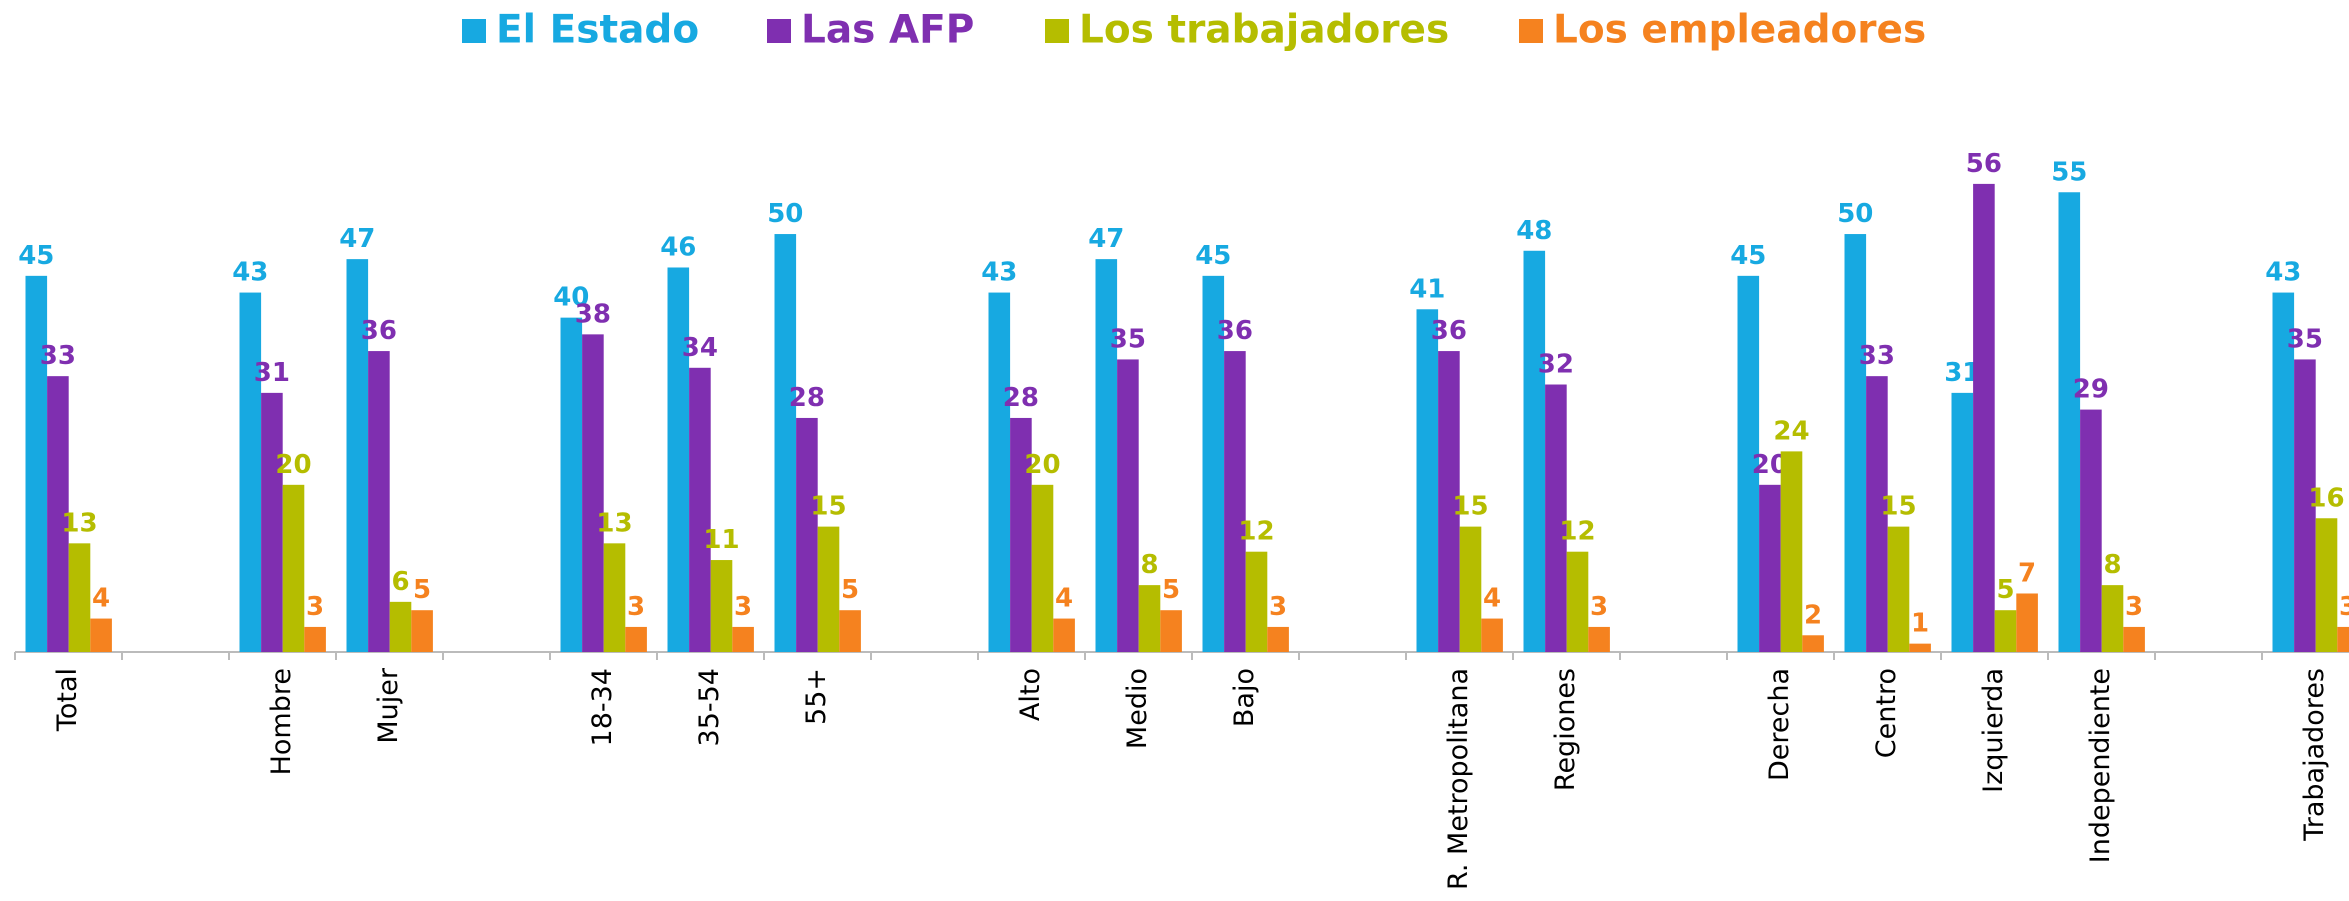  What do you see at coordinates (1534, 231) in the screenshot?
I see `data-label: 48` at bounding box center [1534, 231].